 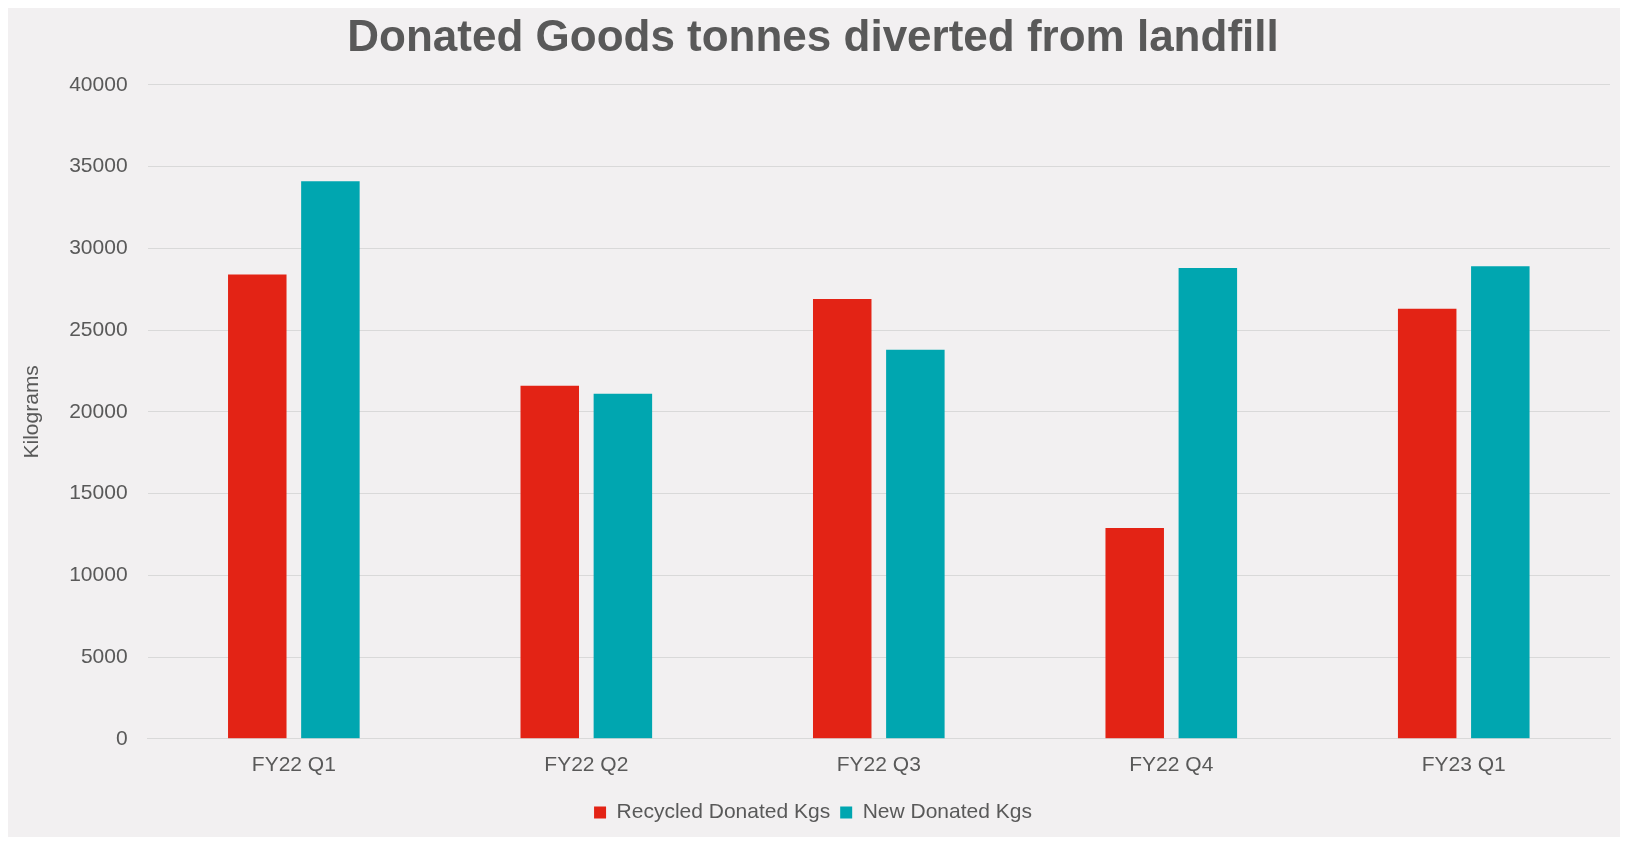 What do you see at coordinates (947, 811) in the screenshot?
I see `legend-label: New Donated Kgs` at bounding box center [947, 811].